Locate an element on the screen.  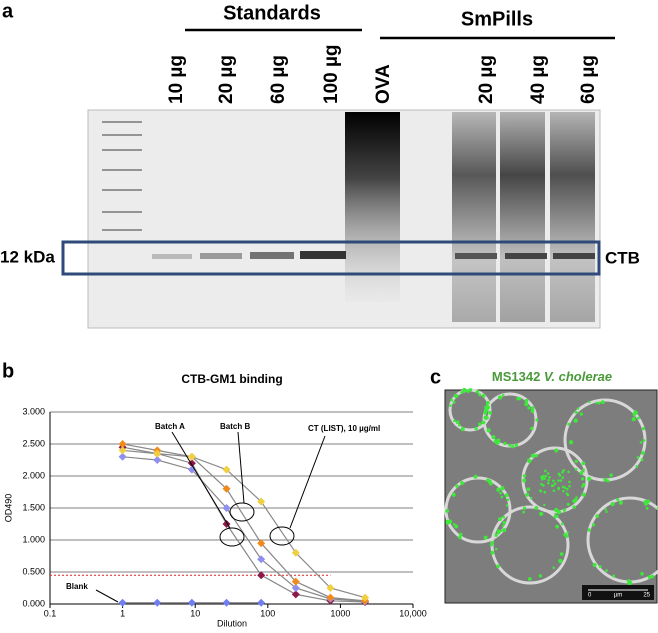
x-tick-label: 10 is located at coordinates (195, 613).